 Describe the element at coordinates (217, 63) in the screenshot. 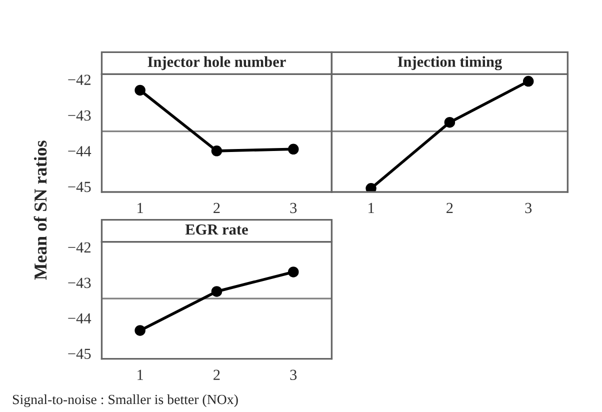

I see `chart-title: Injector hole number` at that location.